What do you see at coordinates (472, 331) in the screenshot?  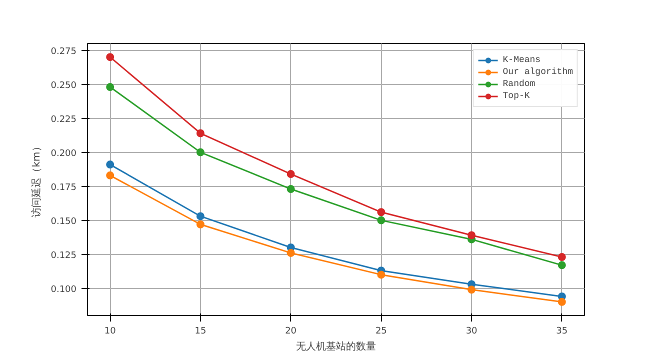 I see `x-tick-label: 30` at bounding box center [472, 331].